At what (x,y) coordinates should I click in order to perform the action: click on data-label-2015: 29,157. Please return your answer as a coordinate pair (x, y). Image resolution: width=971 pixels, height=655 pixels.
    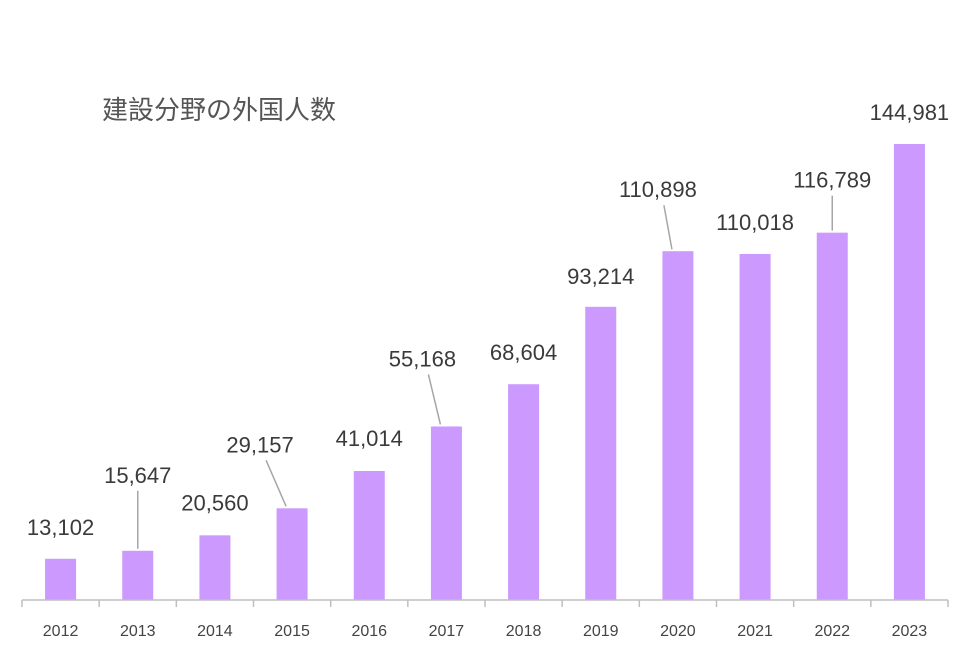
    Looking at the image, I should click on (259, 444).